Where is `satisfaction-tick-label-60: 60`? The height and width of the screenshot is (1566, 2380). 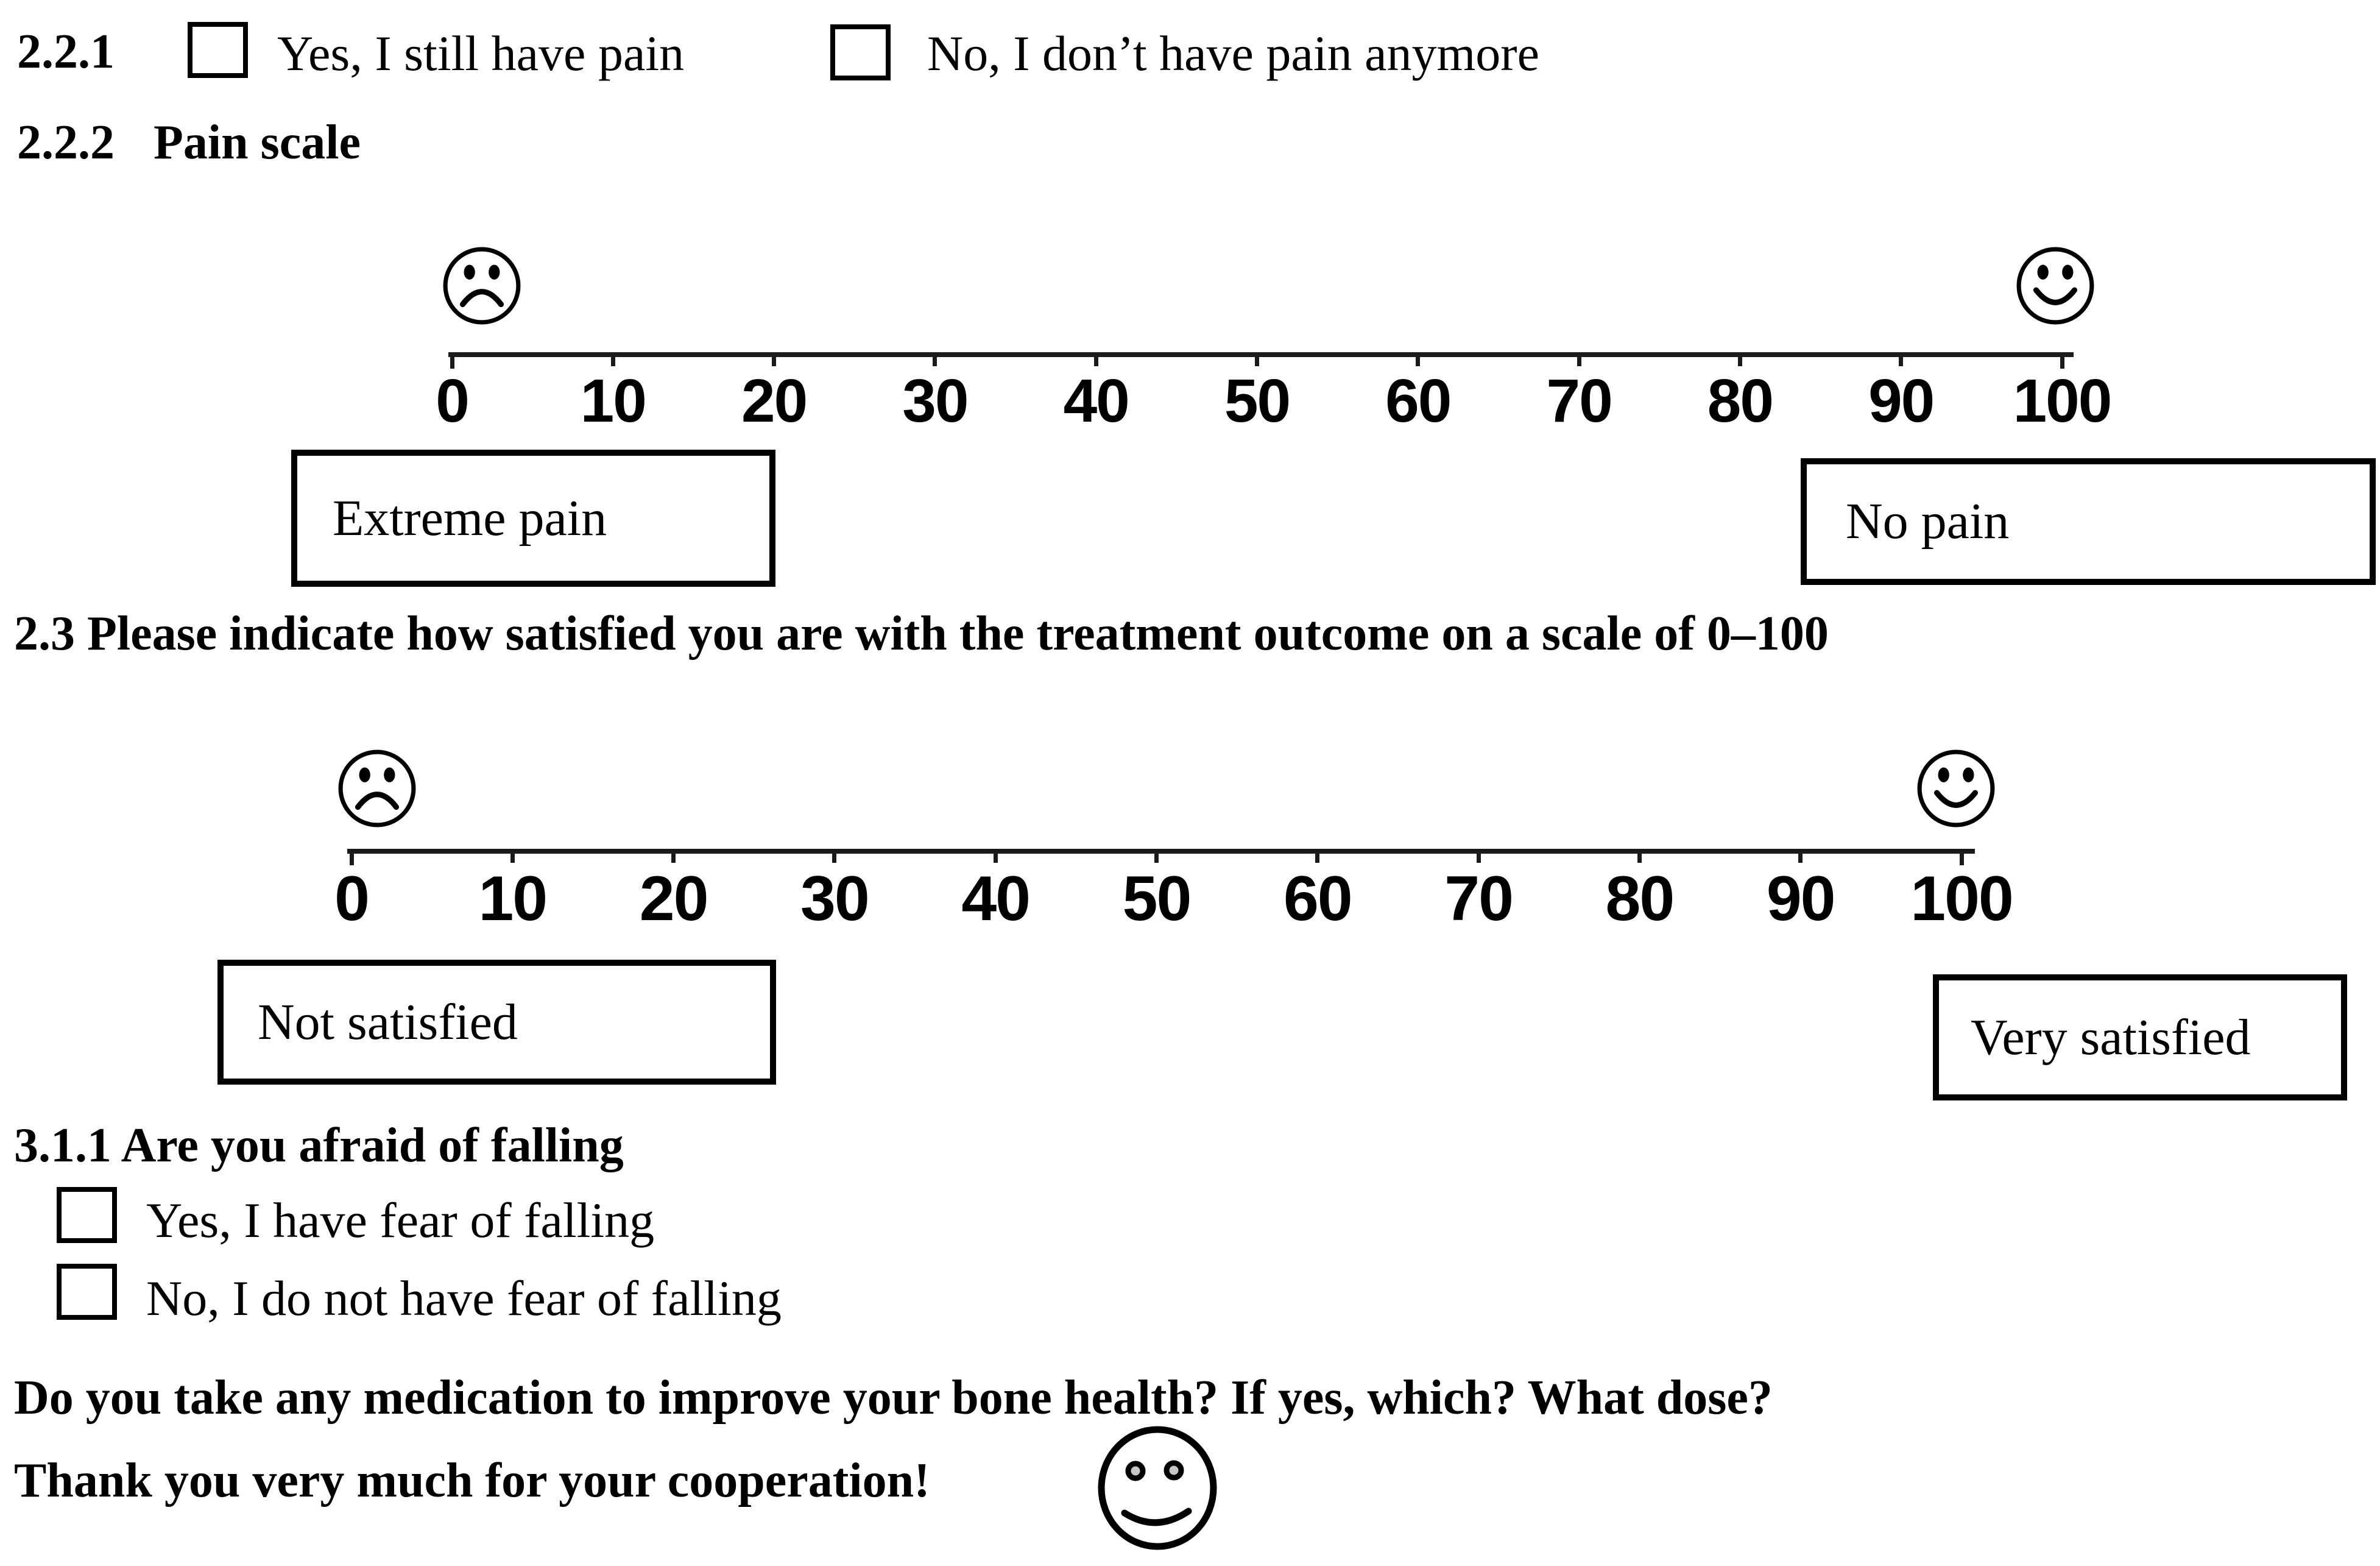 satisfaction-tick-label-60: 60 is located at coordinates (1318, 898).